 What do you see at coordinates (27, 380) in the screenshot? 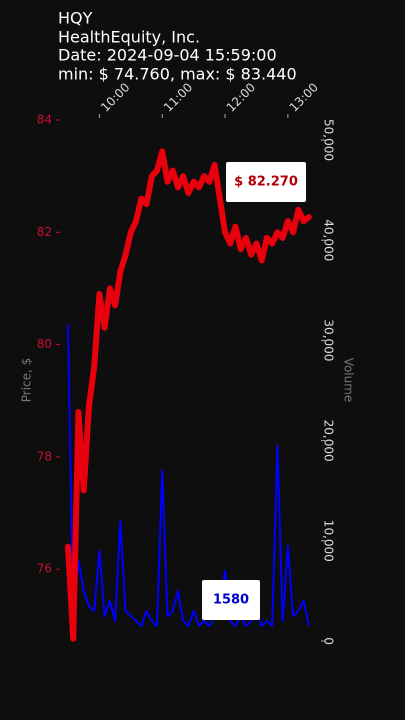
I see `y-axis-label: Price, $` at bounding box center [27, 380].